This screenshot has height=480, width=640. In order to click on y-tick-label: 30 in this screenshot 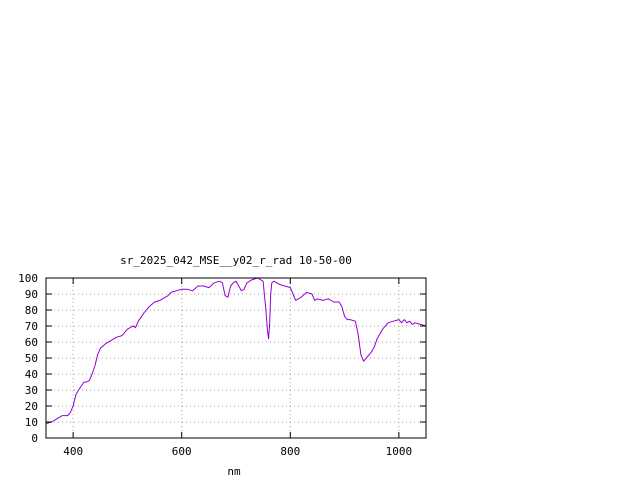, I will do `click(31, 390)`.